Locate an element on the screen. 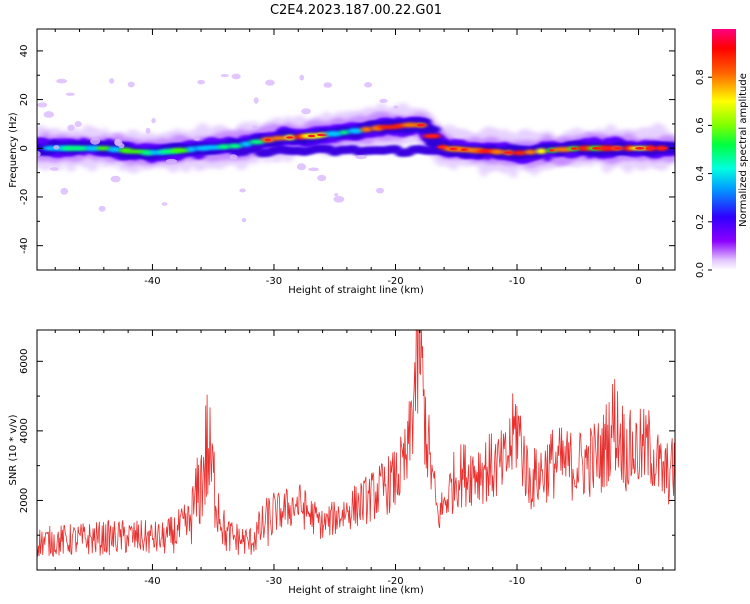 This screenshot has height=604, width=750. snr-xtick-label: -10 is located at coordinates (517, 581).